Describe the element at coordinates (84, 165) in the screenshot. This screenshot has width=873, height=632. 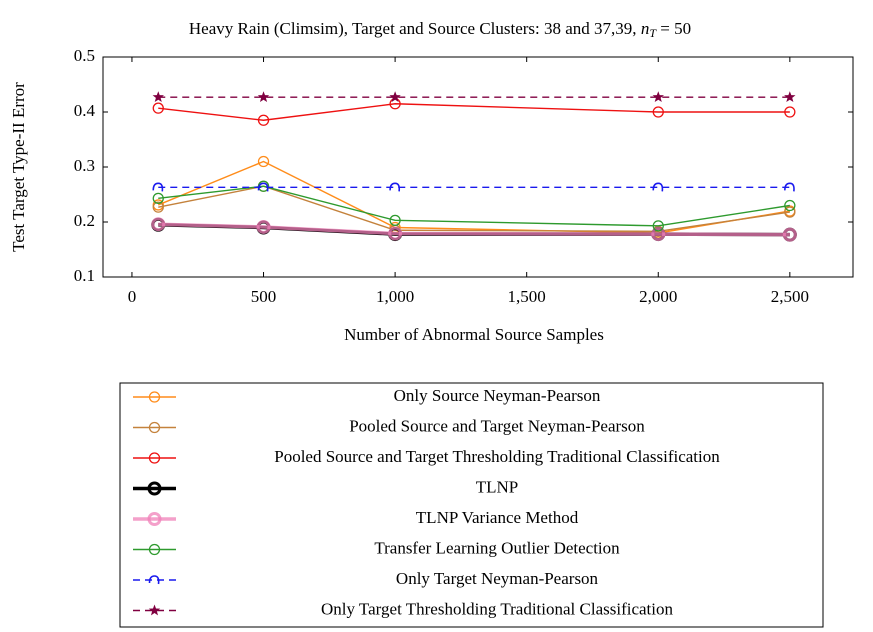
I see `y-tick-label: 0.3` at that location.